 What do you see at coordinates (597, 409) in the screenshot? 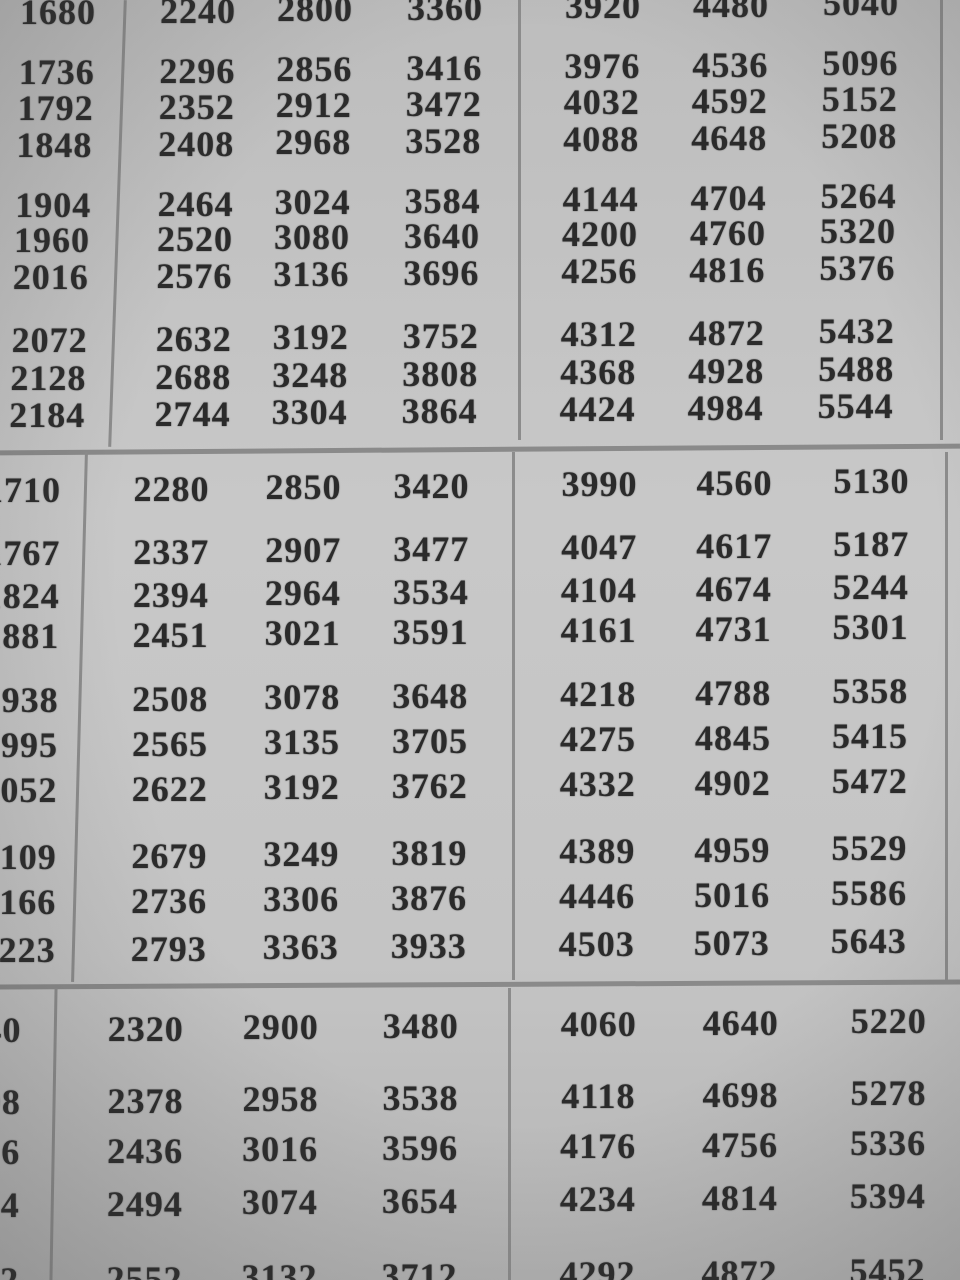
I see `table-cell: 4424` at bounding box center [597, 409].